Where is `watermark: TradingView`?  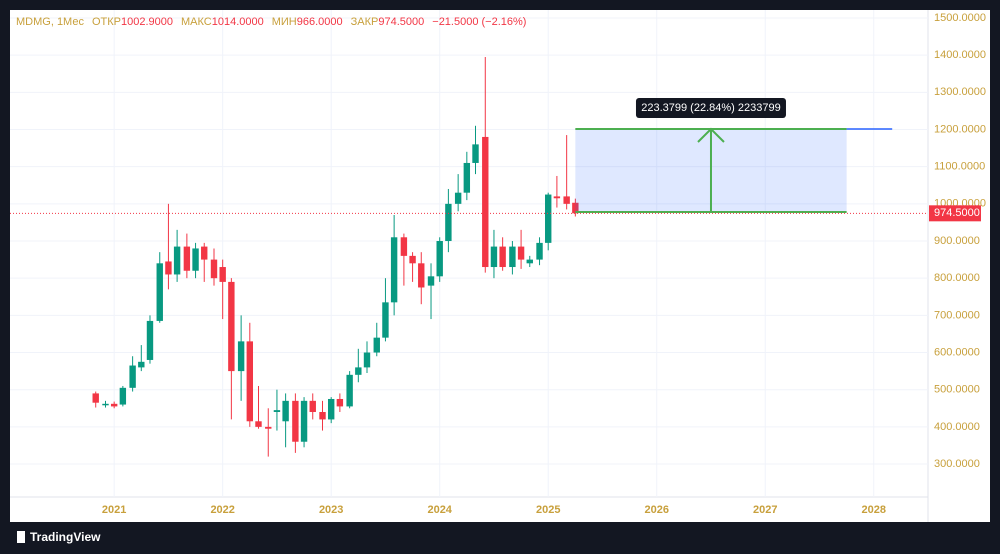
watermark: TradingView is located at coordinates (65, 537).